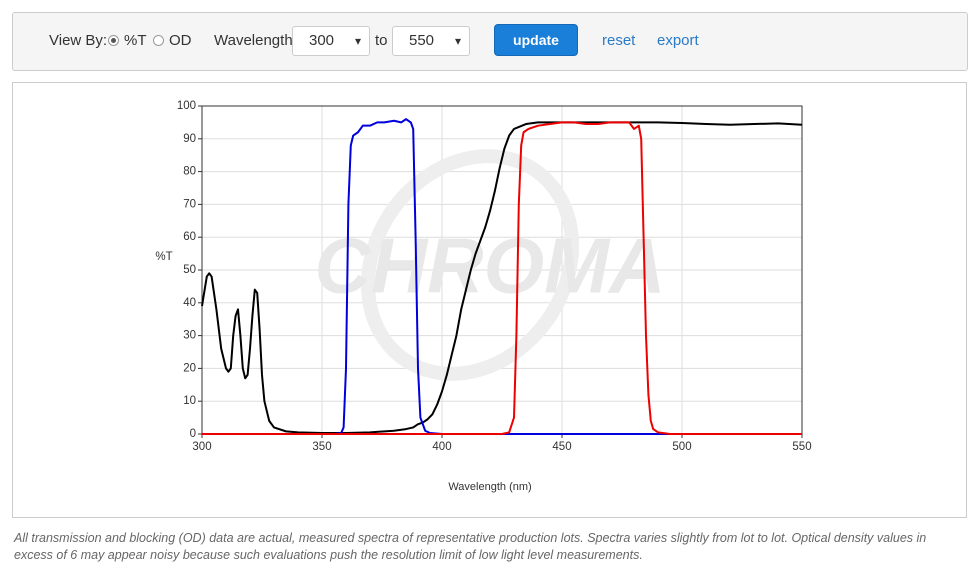  Describe the element at coordinates (381, 40) in the screenshot. I see `to-label: to` at that location.